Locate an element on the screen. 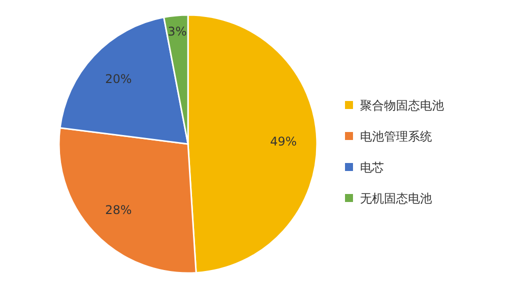 The width and height of the screenshot is (508, 289). data-label: 49% is located at coordinates (283, 141).